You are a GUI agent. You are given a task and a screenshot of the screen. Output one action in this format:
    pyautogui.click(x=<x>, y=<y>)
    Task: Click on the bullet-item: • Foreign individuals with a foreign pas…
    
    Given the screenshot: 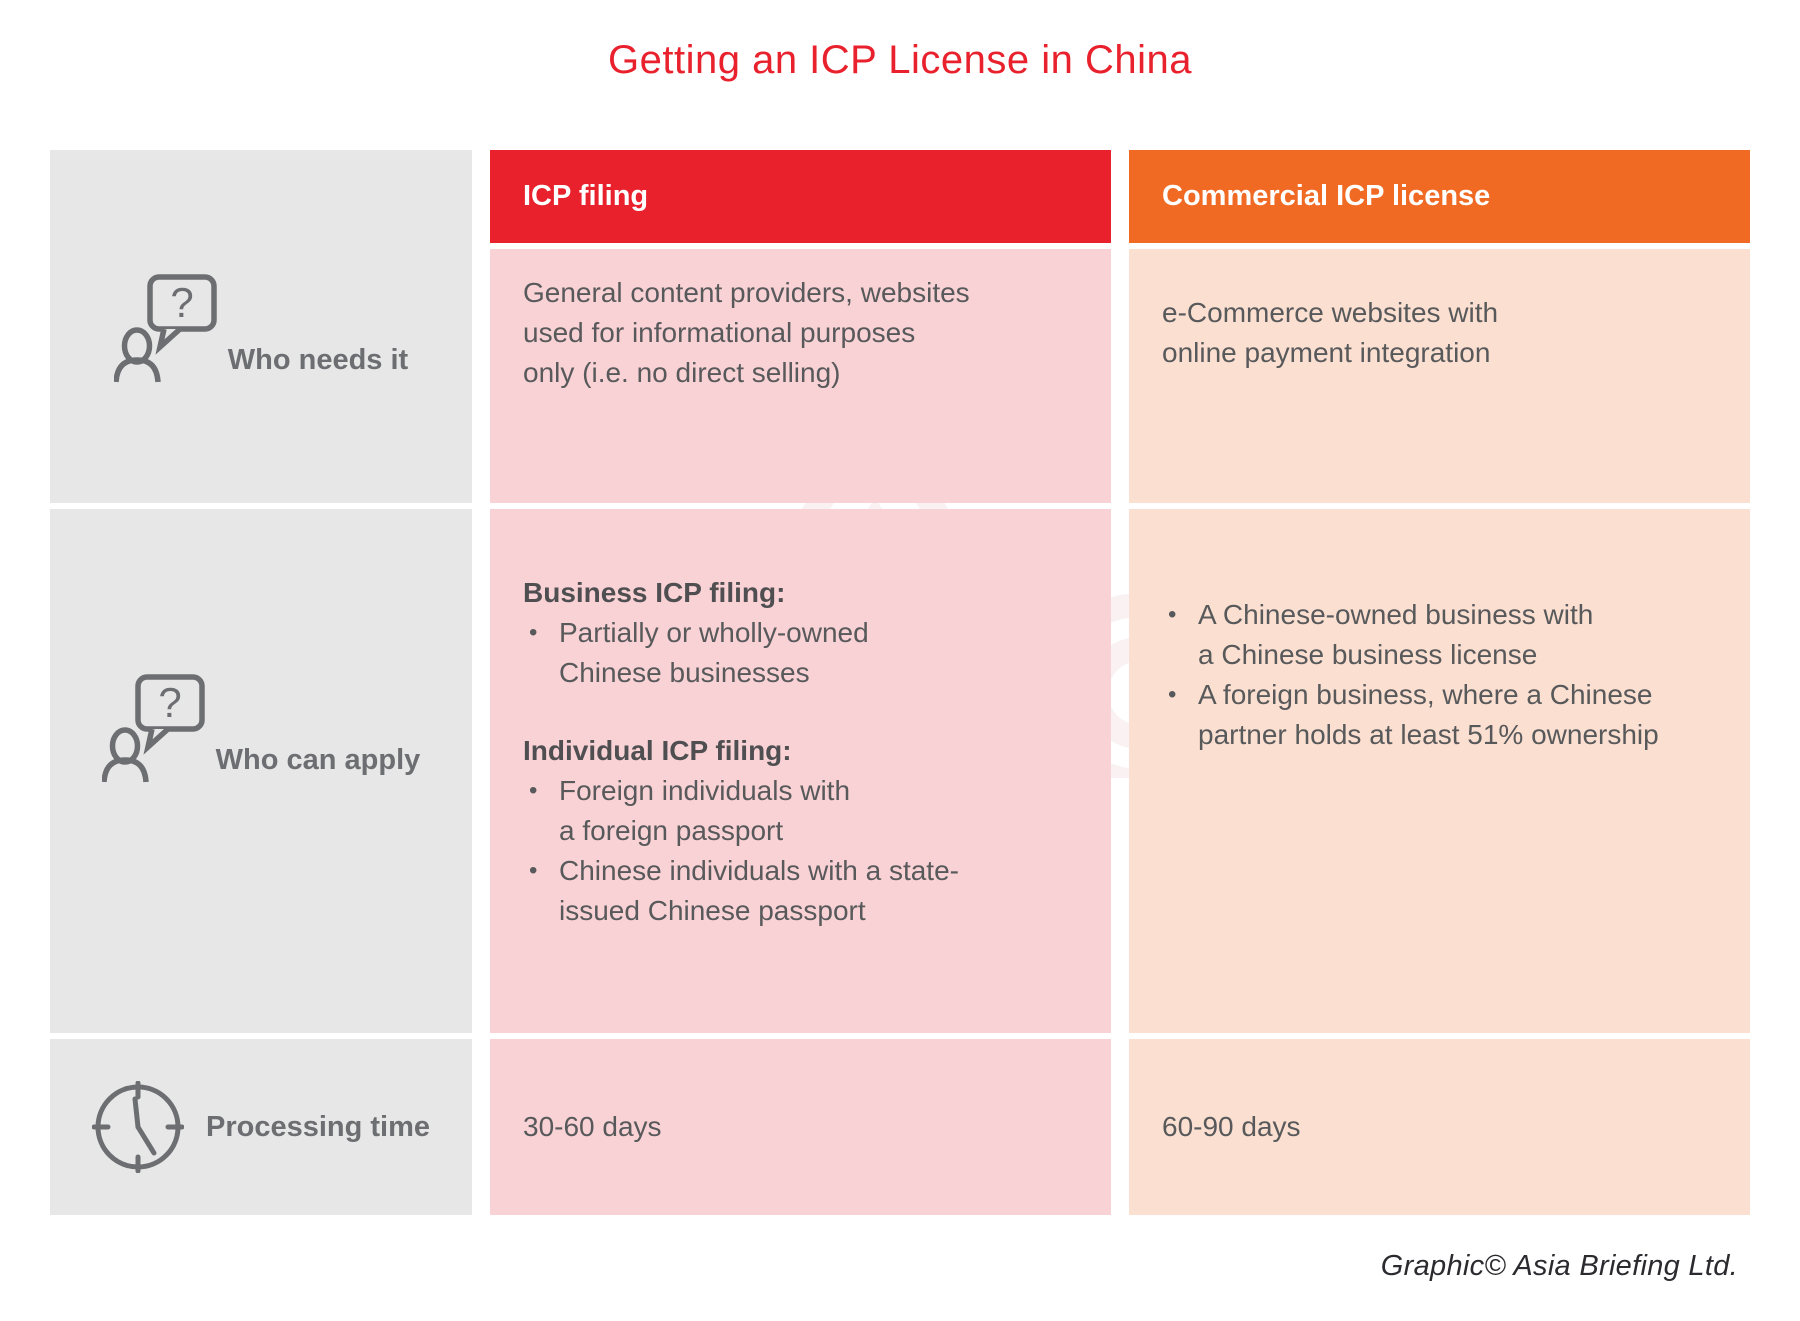 What is the action you would take?
    pyautogui.click(x=797, y=811)
    